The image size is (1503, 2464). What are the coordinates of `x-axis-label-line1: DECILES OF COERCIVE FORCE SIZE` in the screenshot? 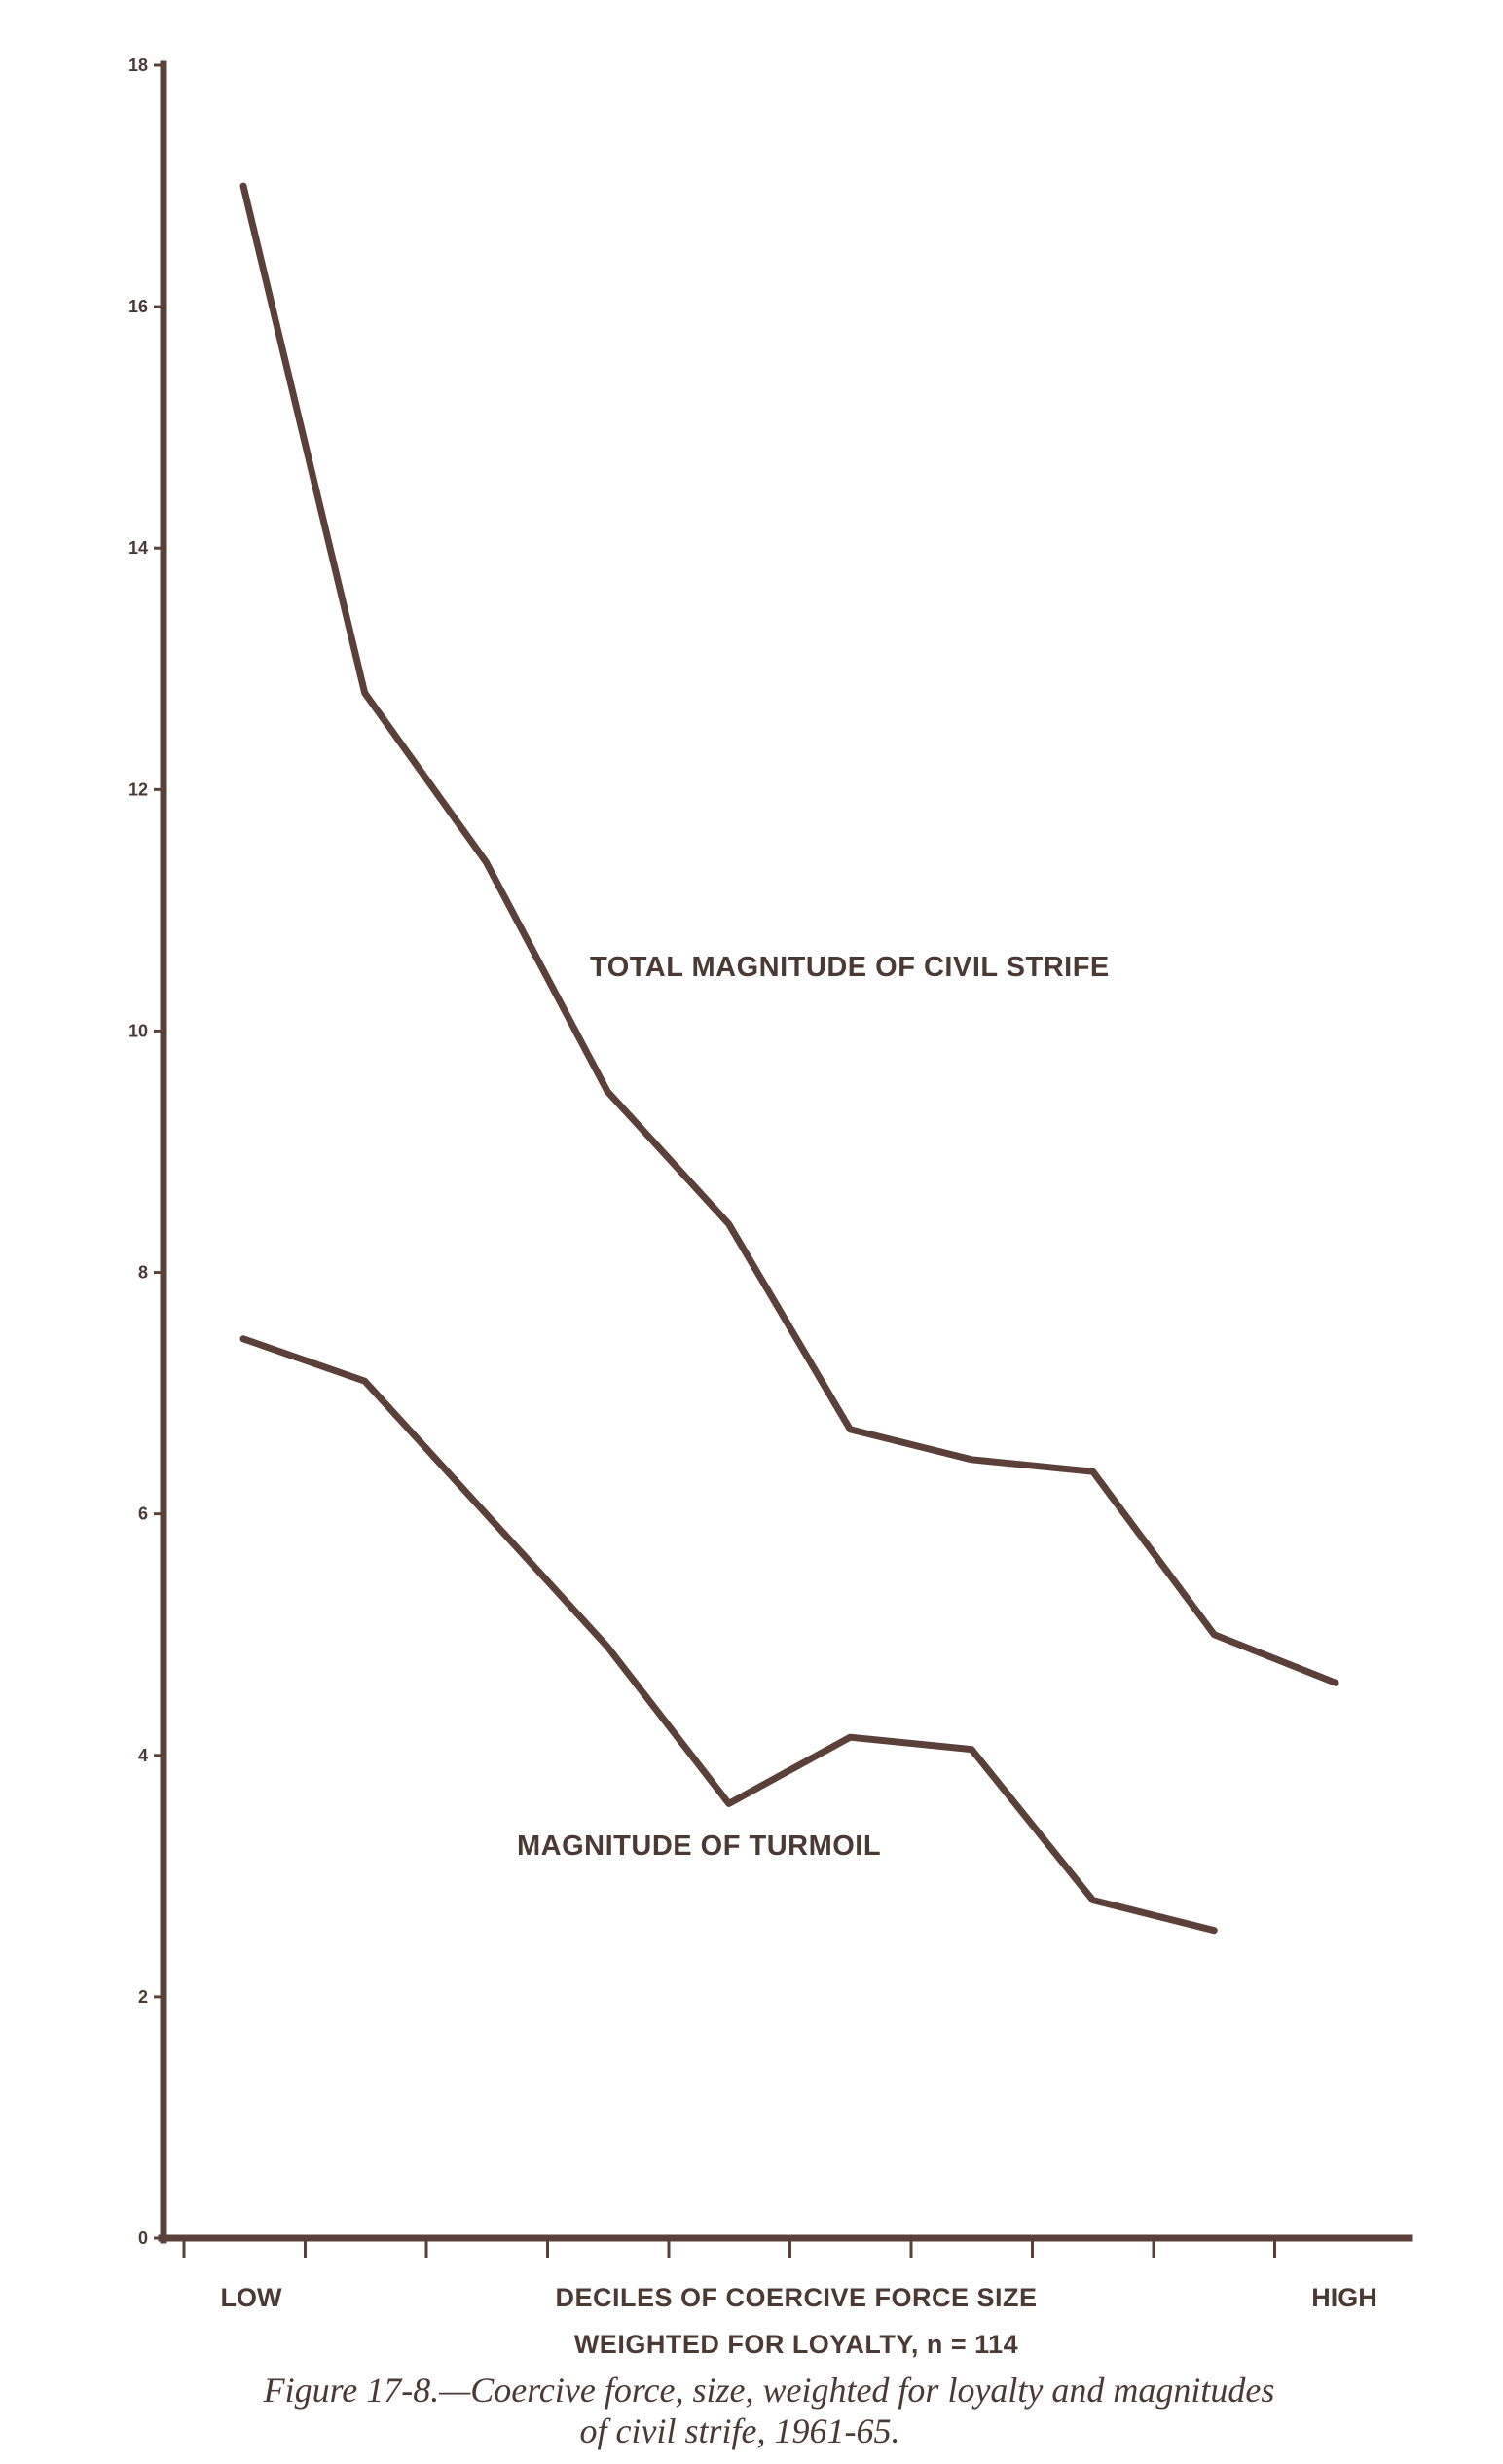 It's located at (796, 2297).